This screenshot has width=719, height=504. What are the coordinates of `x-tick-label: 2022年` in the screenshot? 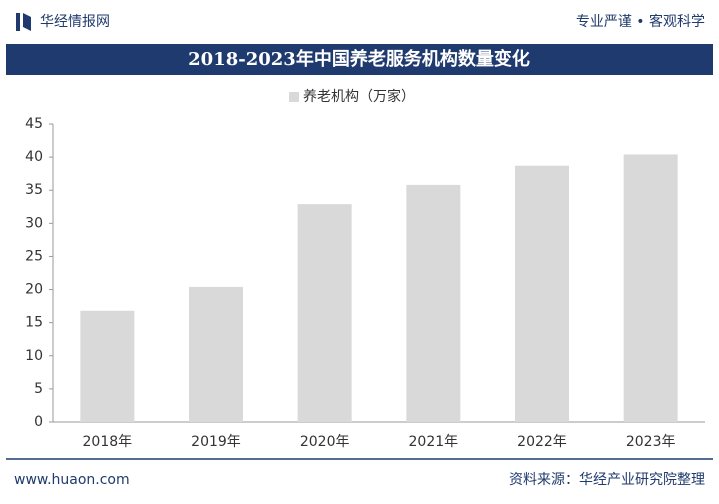 It's located at (542, 442).